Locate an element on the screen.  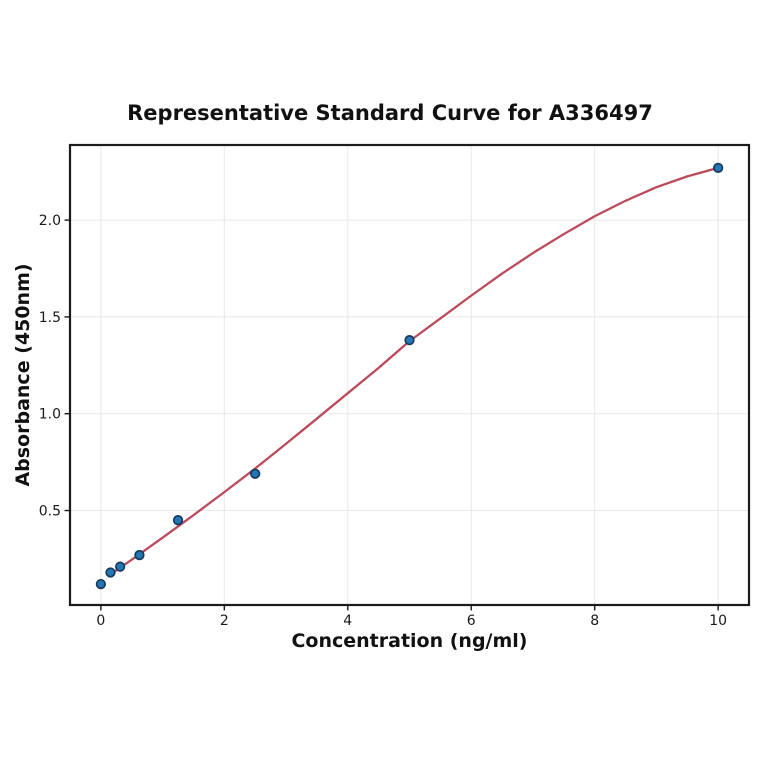
y-tick-label: 1.5 is located at coordinates (50, 318).